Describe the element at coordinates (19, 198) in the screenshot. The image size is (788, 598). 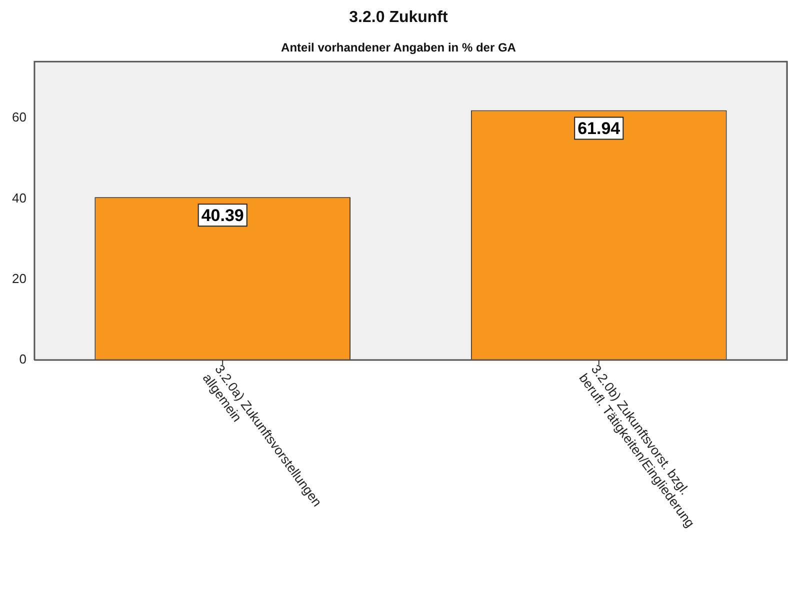
I see `y-tick-label: 40` at that location.